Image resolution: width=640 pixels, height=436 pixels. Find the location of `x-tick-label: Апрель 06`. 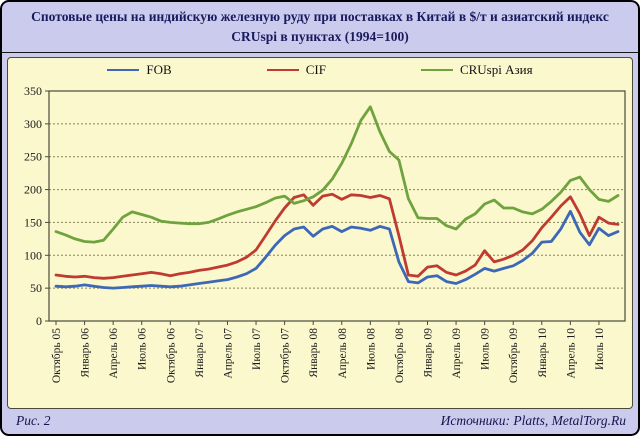

x-tick-label: Апрель 06 is located at coordinates (114, 352).